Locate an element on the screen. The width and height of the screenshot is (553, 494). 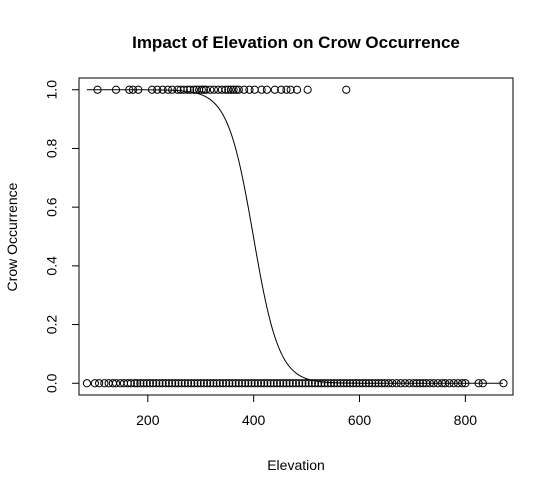
y-tick-label: 0.4 is located at coordinates (52, 266).